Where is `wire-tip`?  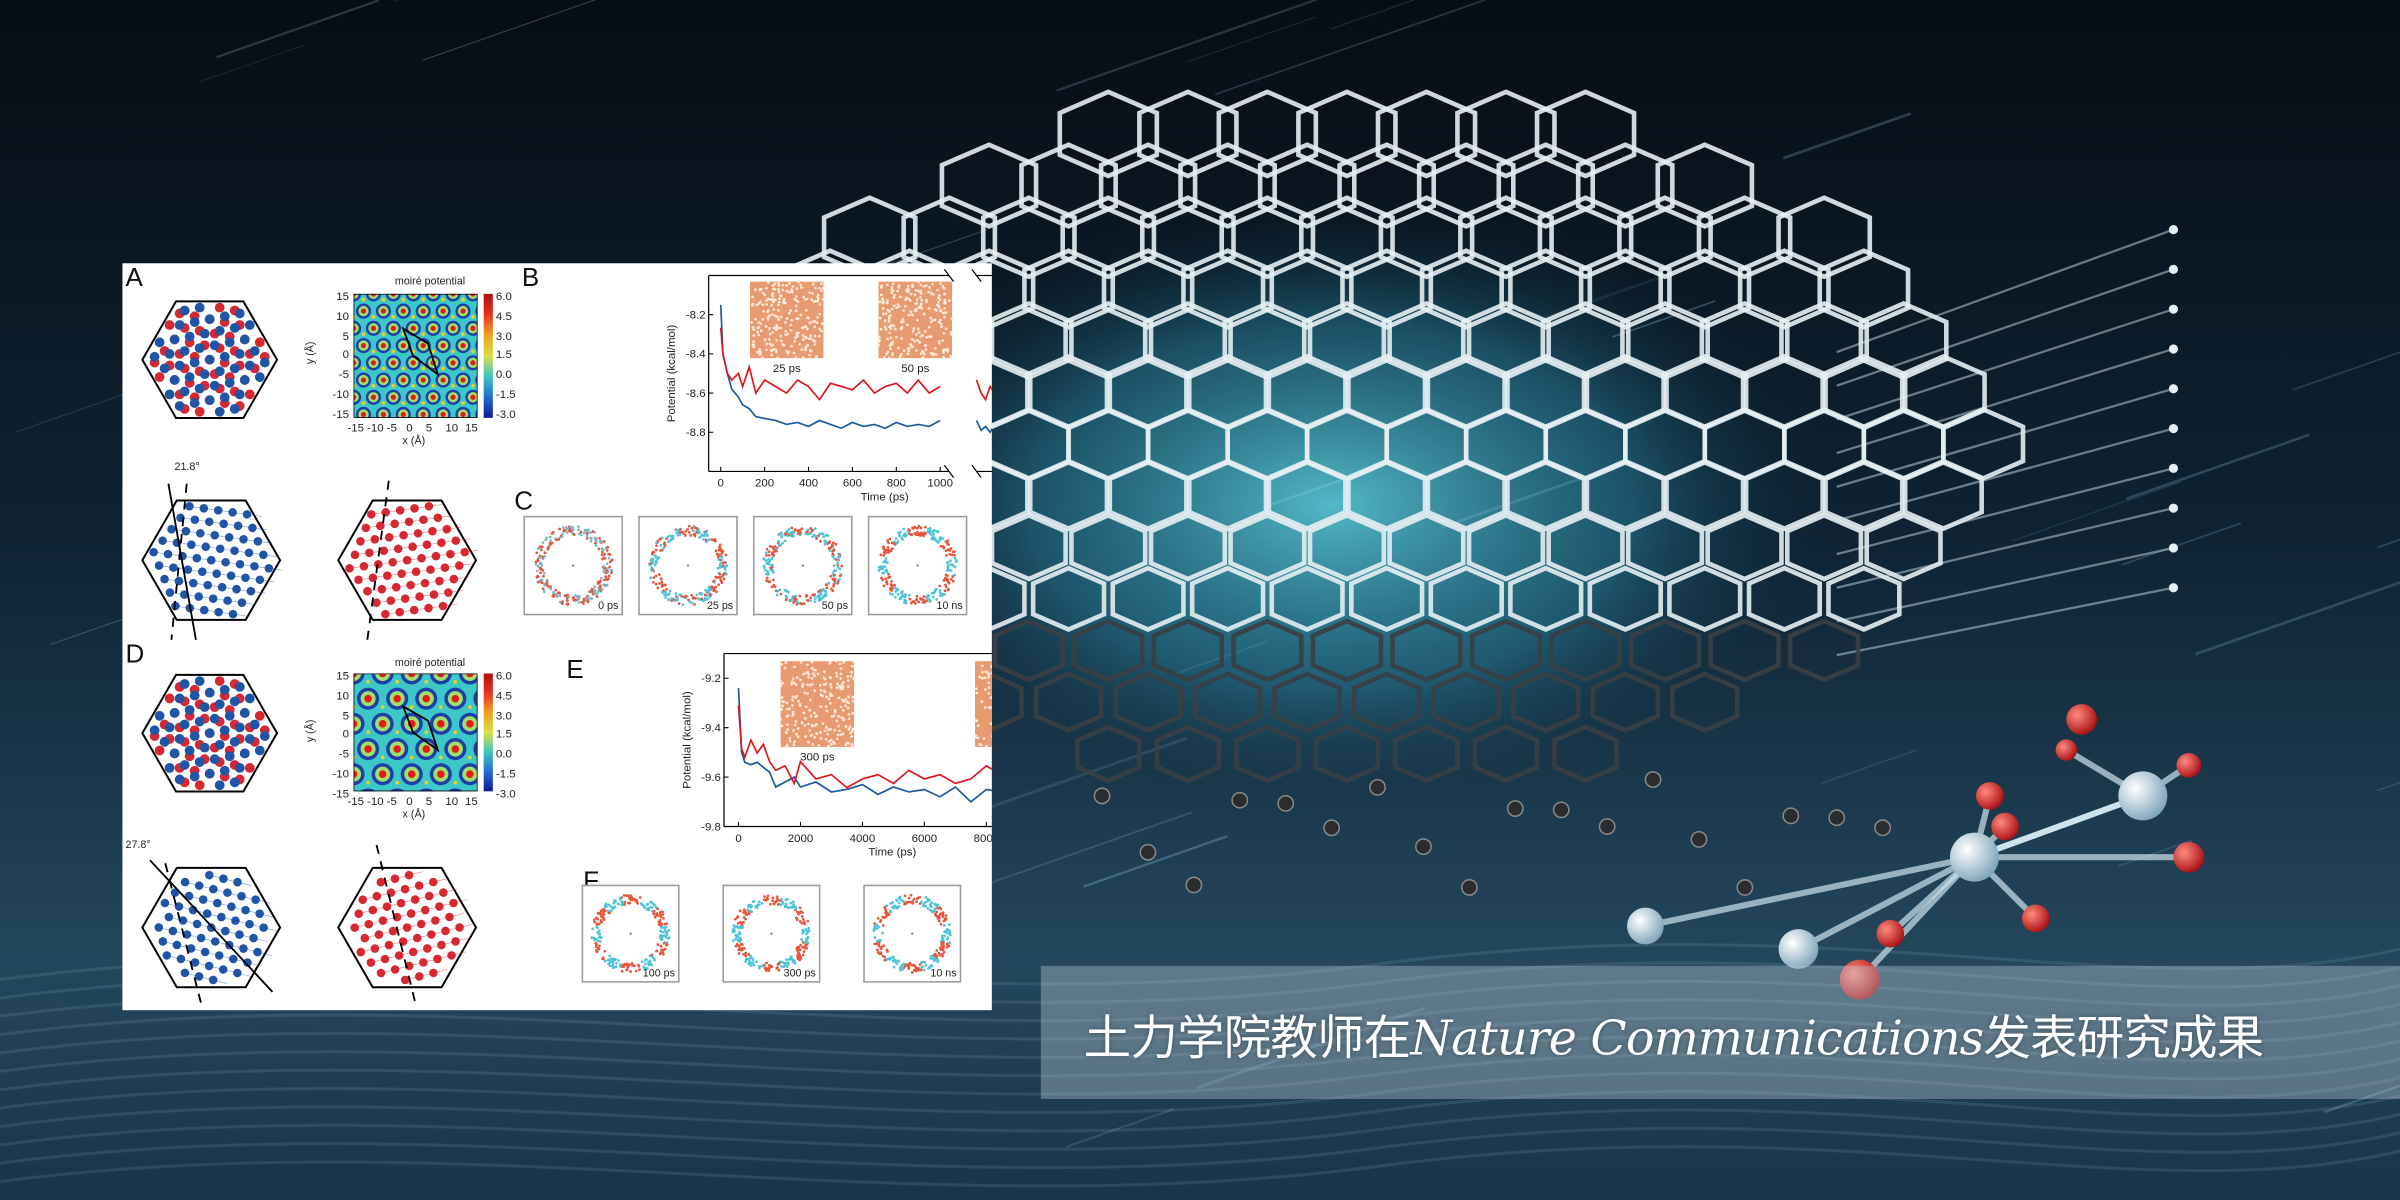 wire-tip is located at coordinates (2173, 269).